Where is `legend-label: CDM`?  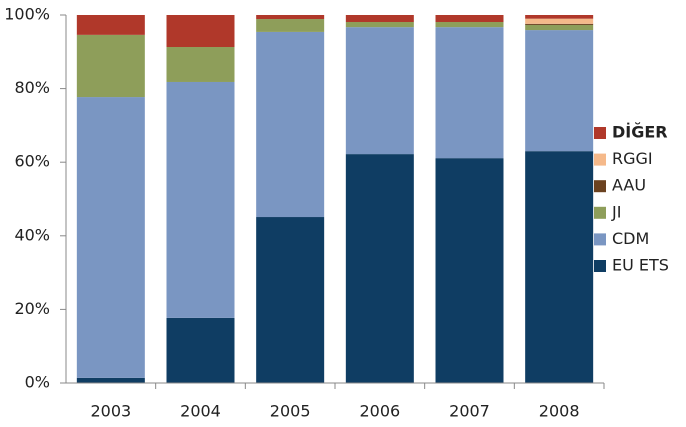
legend-label: CDM is located at coordinates (630, 238).